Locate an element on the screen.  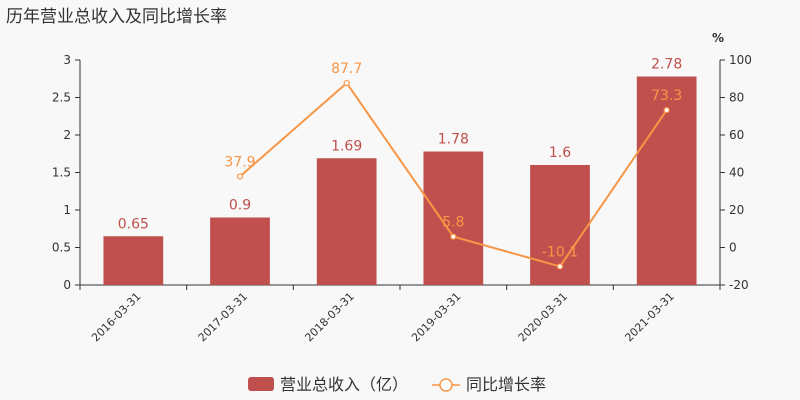
bar-data-label: 0.65 is located at coordinates (133, 224).